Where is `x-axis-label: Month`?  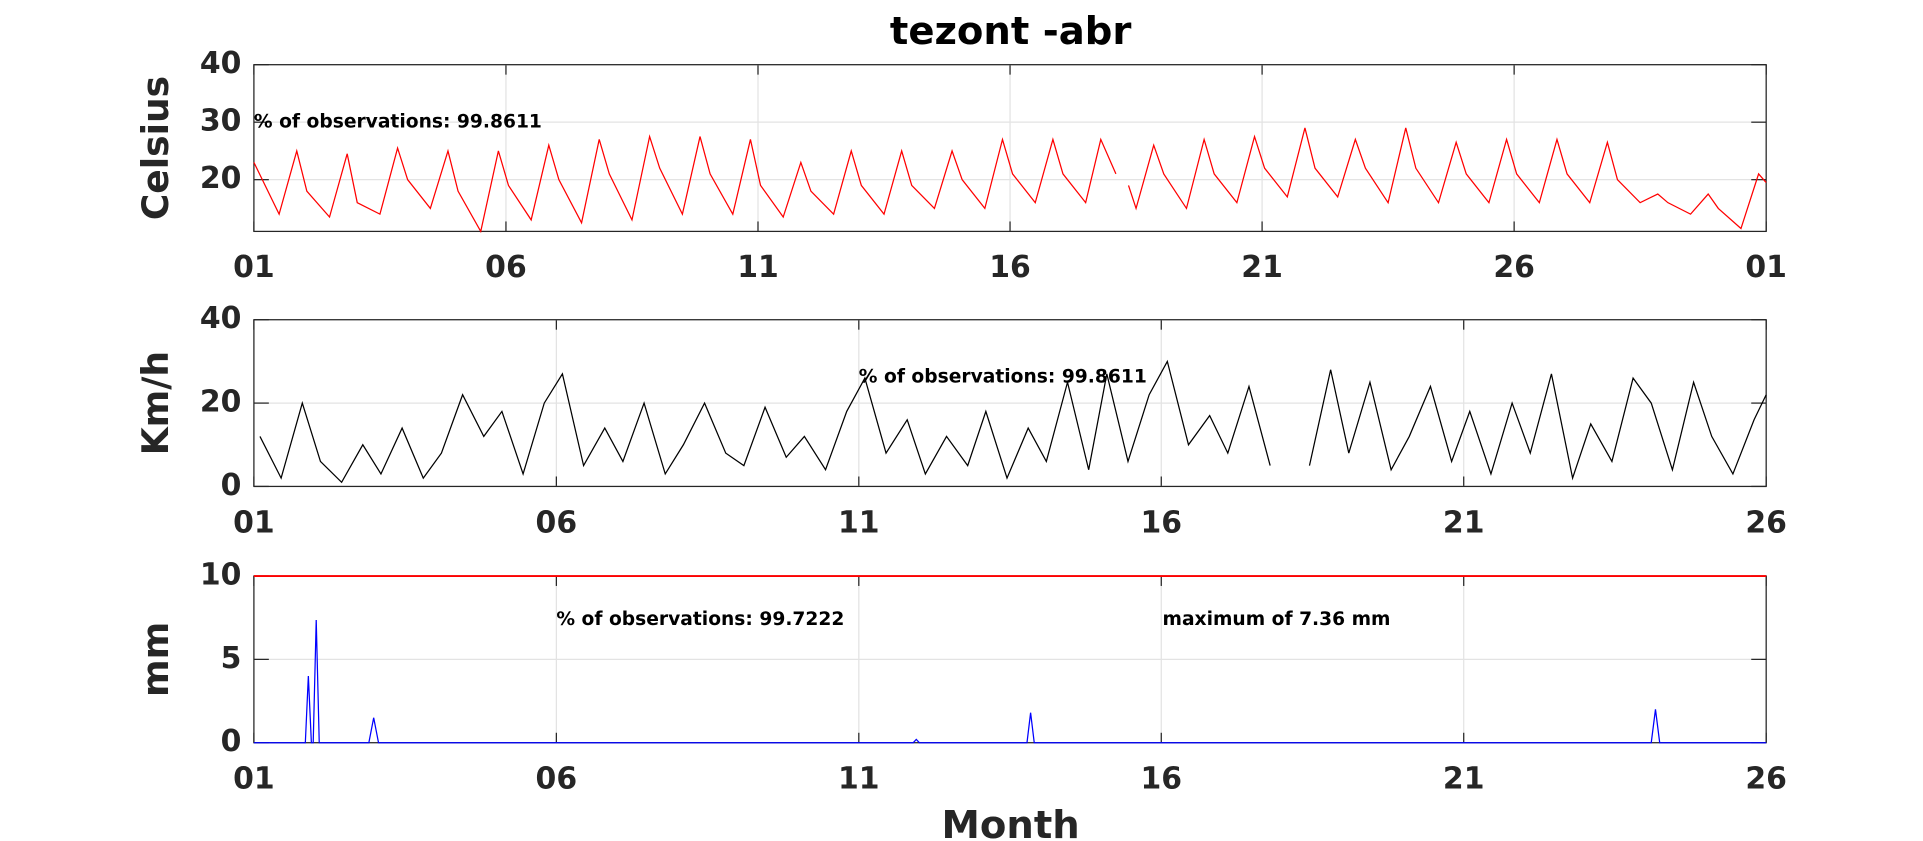 x-axis-label: Month is located at coordinates (1011, 822).